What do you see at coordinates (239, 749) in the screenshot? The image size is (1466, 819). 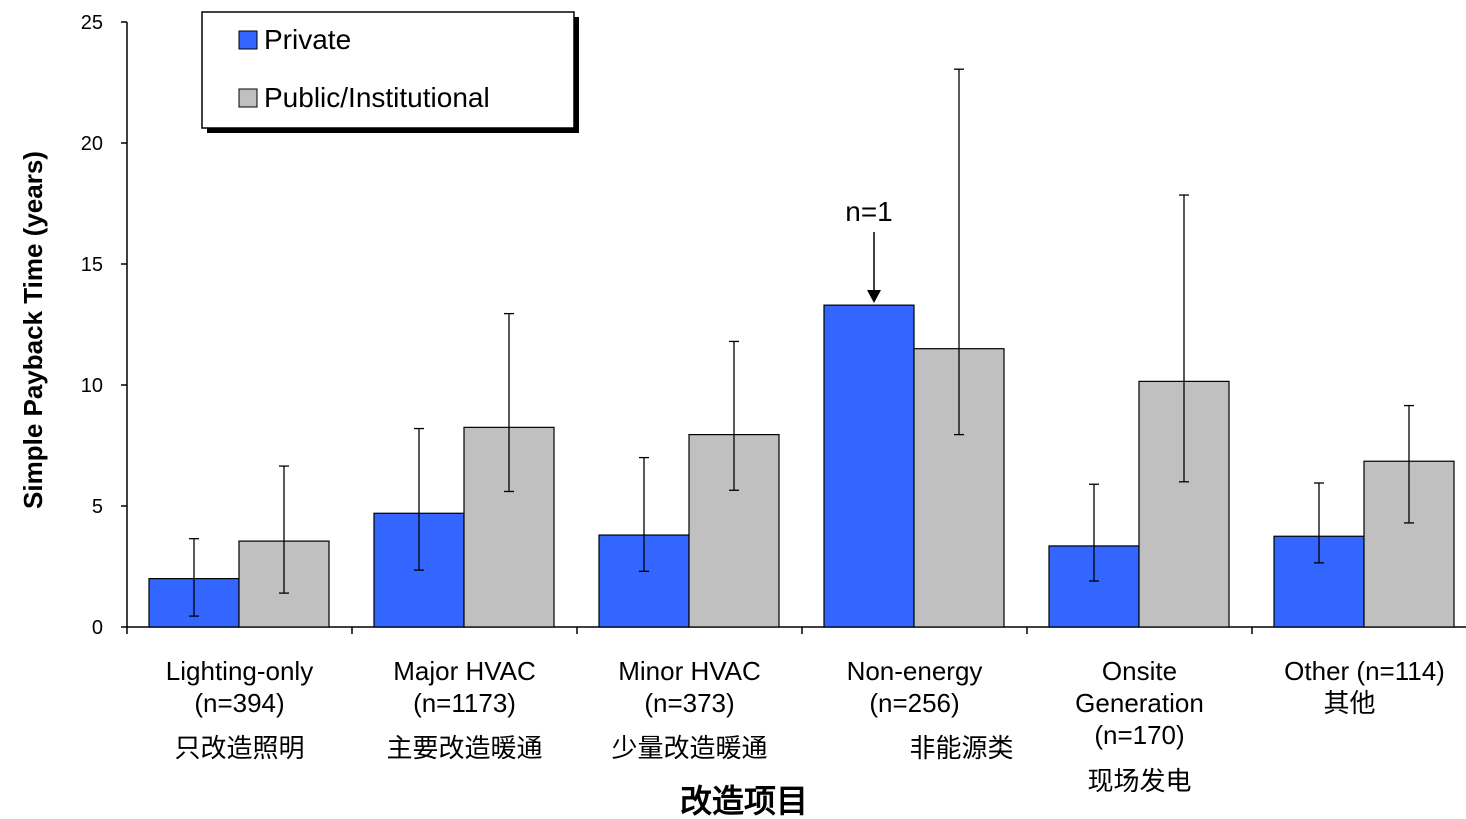 I see `category-cn-label: 只改造照明` at bounding box center [239, 749].